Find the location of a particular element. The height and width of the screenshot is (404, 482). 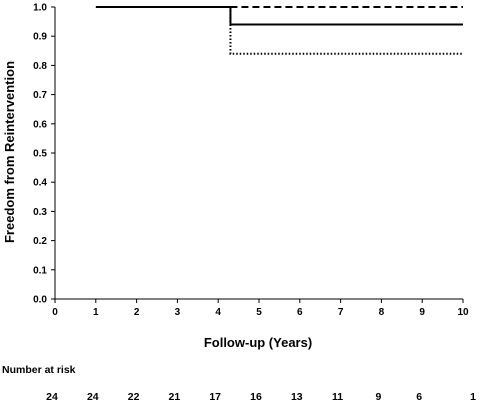

number-at-risk-value: 6 is located at coordinates (419, 397).